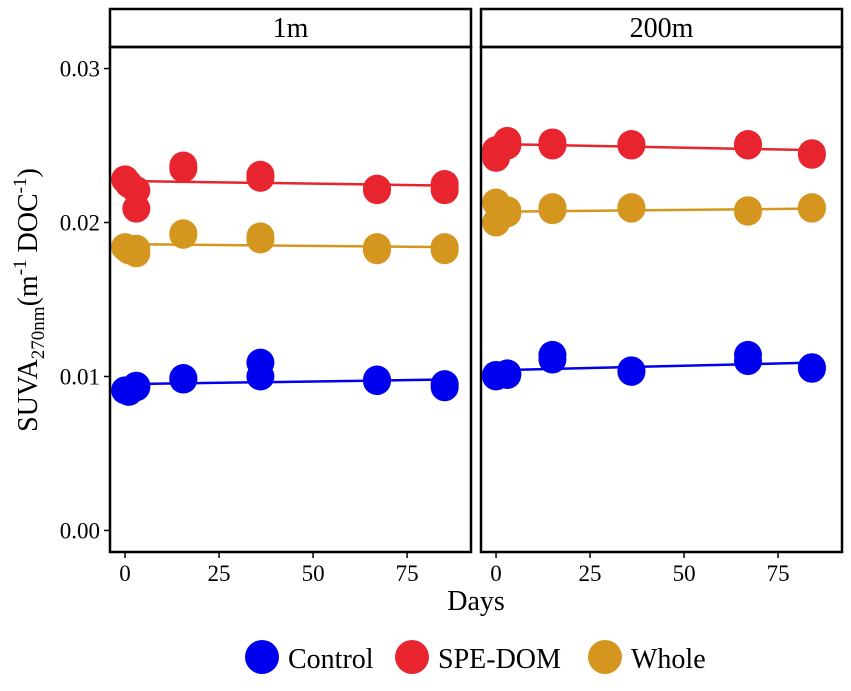  What do you see at coordinates (85, 300) in the screenshot?
I see `y-axis: 0.00 0.01 0.02 0.03` at bounding box center [85, 300].